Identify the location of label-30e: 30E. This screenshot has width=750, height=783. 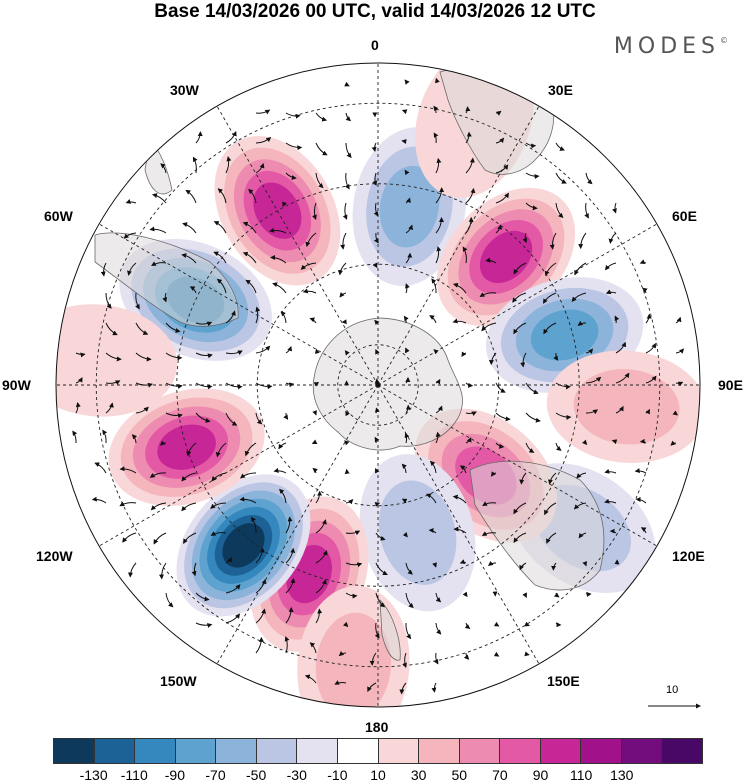
(560, 90).